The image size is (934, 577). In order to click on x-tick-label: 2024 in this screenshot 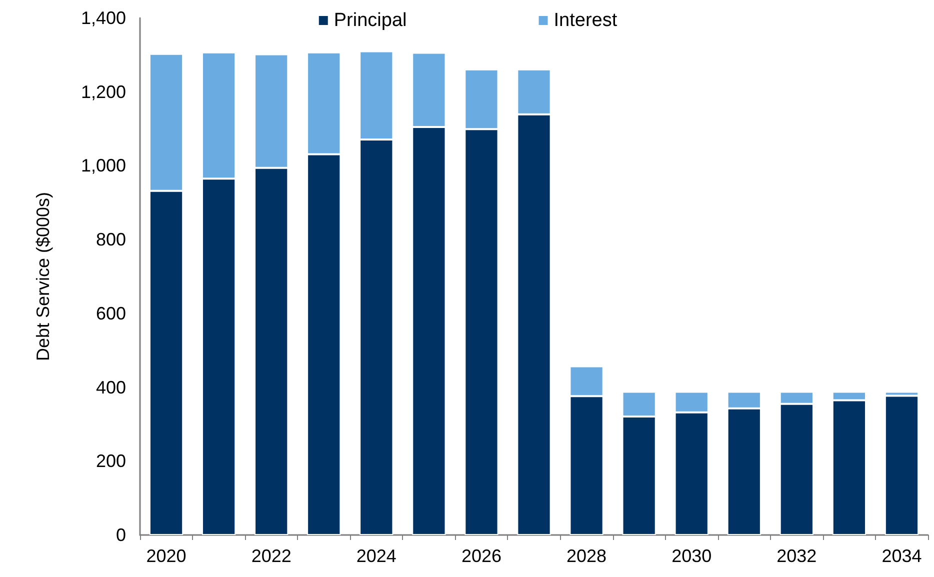, I will do `click(376, 556)`.